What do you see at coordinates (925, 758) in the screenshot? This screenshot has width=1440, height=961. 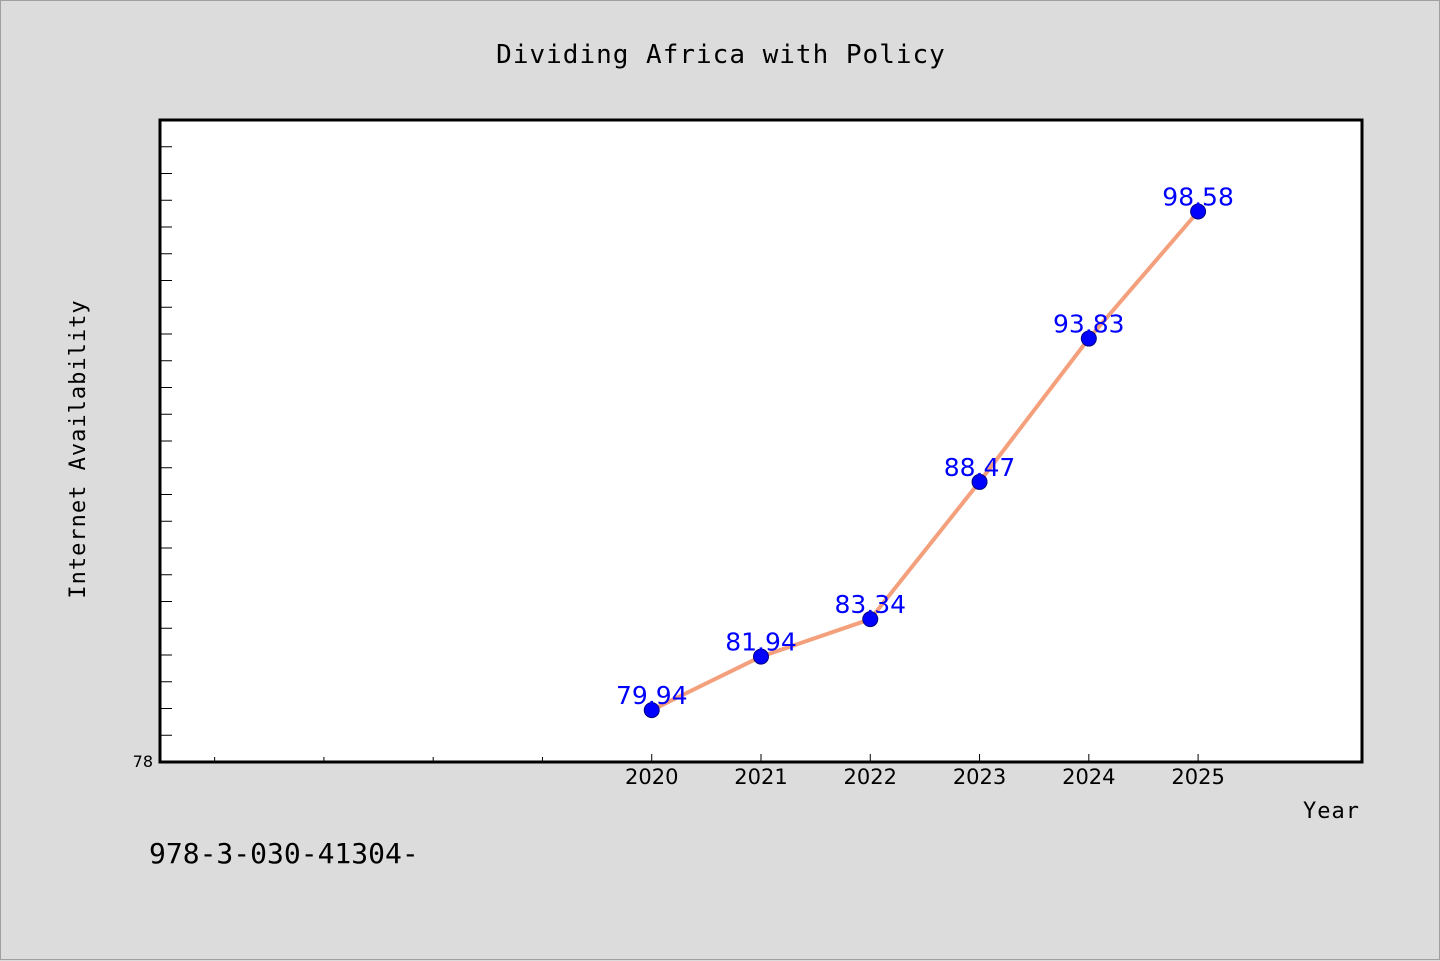 I see `x-axis-major-ticks` at bounding box center [925, 758].